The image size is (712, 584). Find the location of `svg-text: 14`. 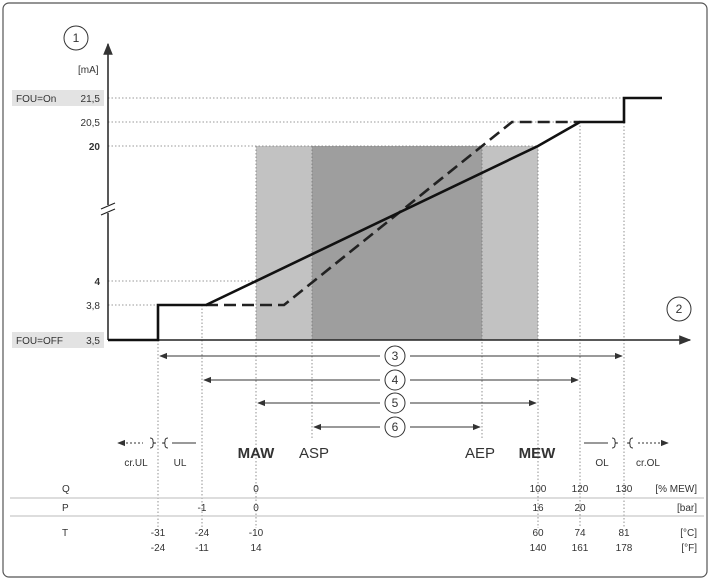

svg-text: 14 is located at coordinates (256, 548).